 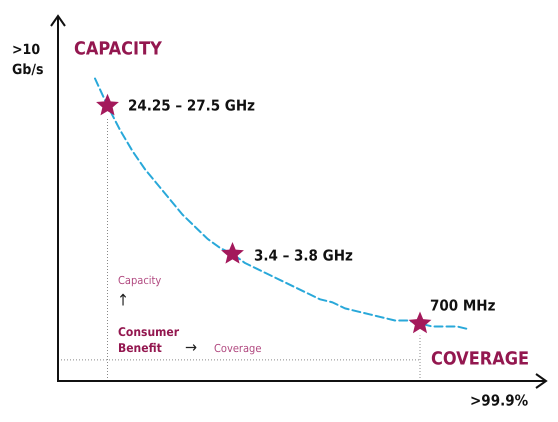 What do you see at coordinates (480, 359) in the screenshot?
I see `annotation: COVERAGE` at bounding box center [480, 359].